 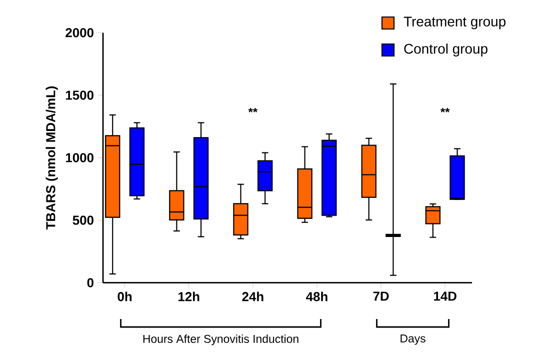 I want to click on y-tick-label: 2000, so click(x=80, y=33).